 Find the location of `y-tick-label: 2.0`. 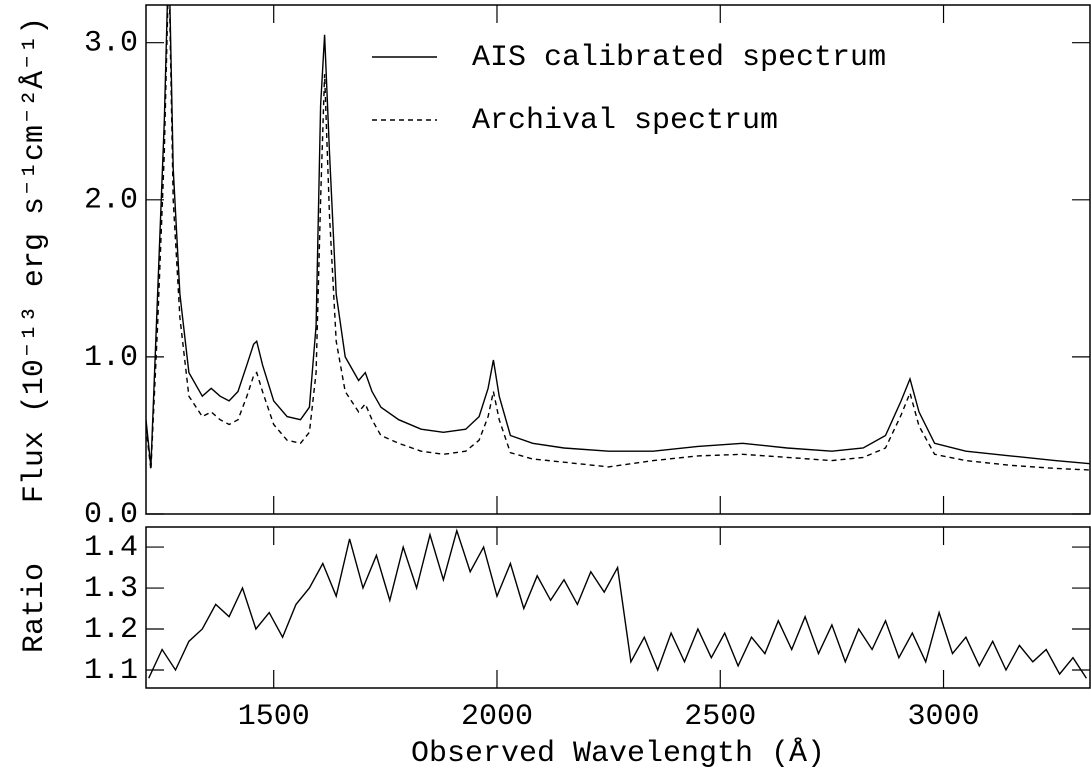

y-tick-label: 2.0 is located at coordinates (111, 201).